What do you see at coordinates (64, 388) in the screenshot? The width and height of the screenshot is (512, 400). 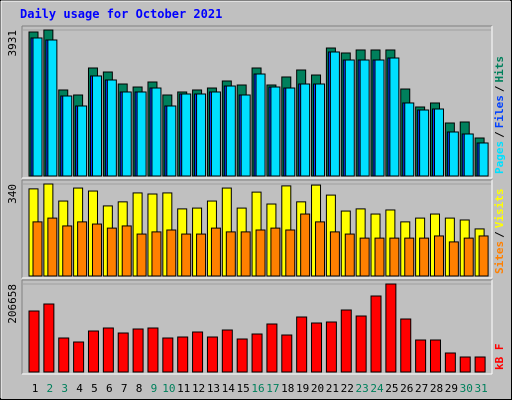 I see `x-tick-label: 3` at bounding box center [64, 388].